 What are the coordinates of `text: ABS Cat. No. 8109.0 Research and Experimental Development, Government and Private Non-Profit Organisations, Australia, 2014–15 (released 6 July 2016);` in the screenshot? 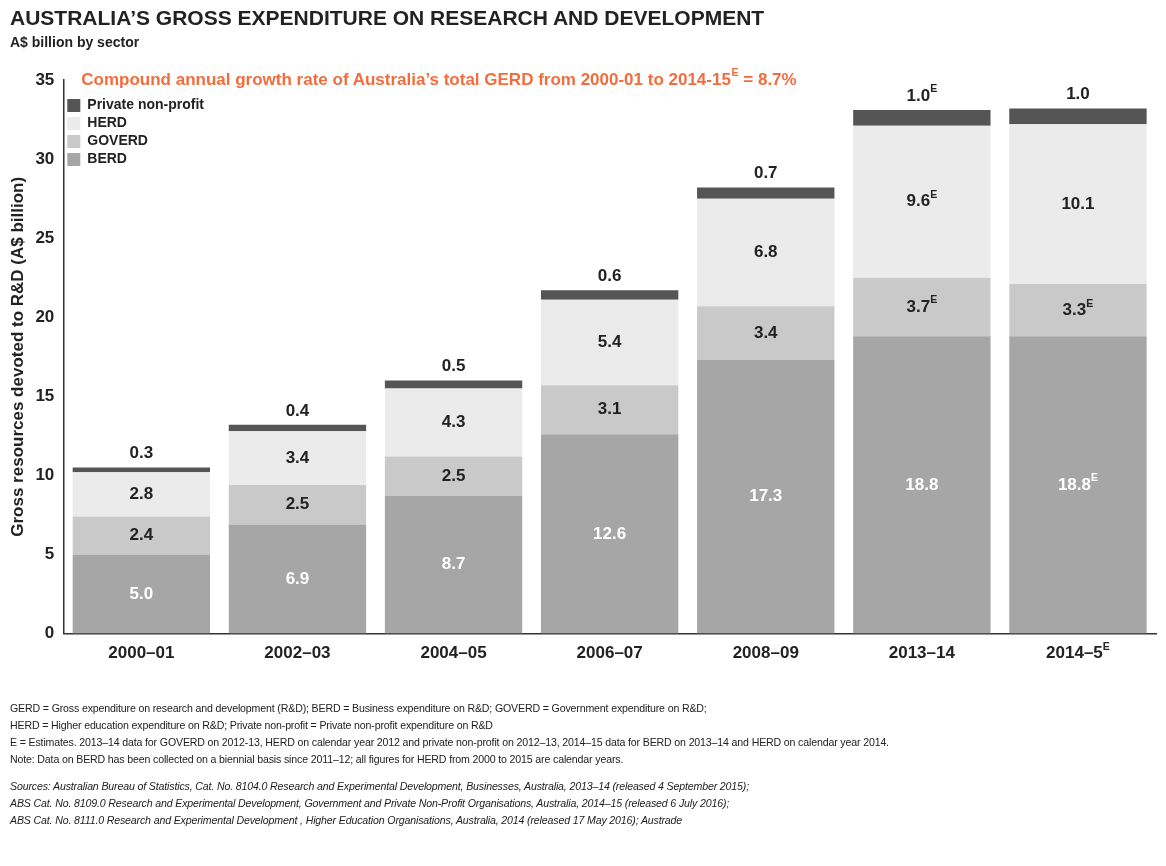 It's located at (370, 803).